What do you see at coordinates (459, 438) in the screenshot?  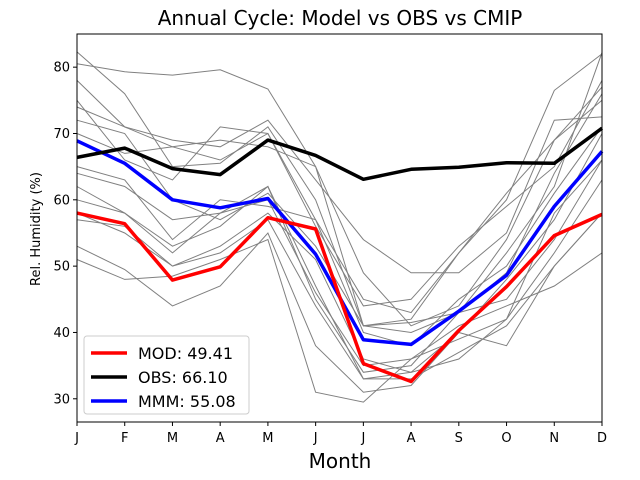 I see `x-tick-label: S` at bounding box center [459, 438].